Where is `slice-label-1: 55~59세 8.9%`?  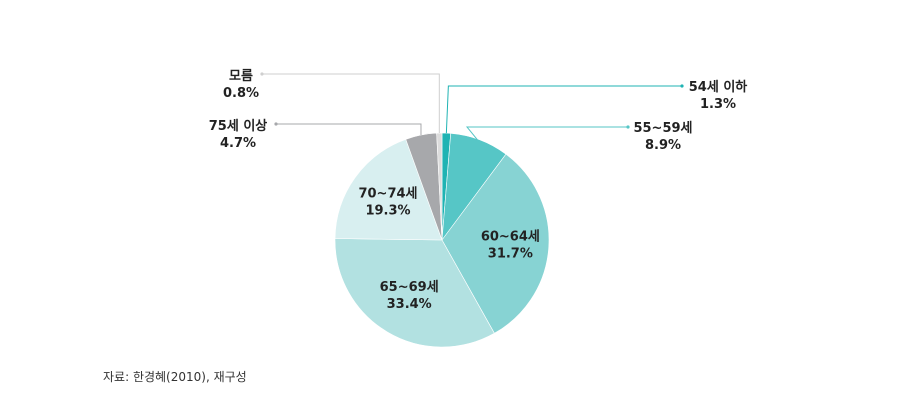
slice-label-1: 55~59세 8.9% is located at coordinates (662, 137).